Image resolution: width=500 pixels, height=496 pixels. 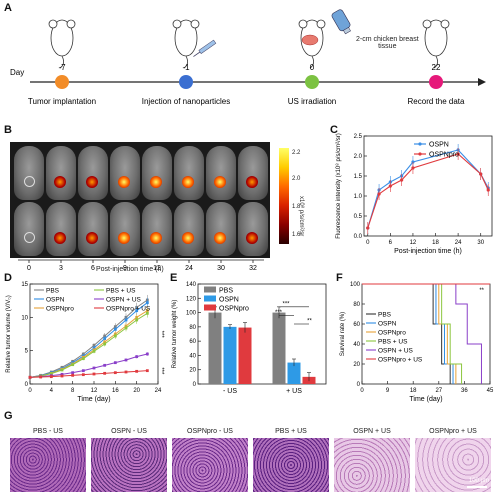 I want to click on panel-label-e: E, so click(x=174, y=278).